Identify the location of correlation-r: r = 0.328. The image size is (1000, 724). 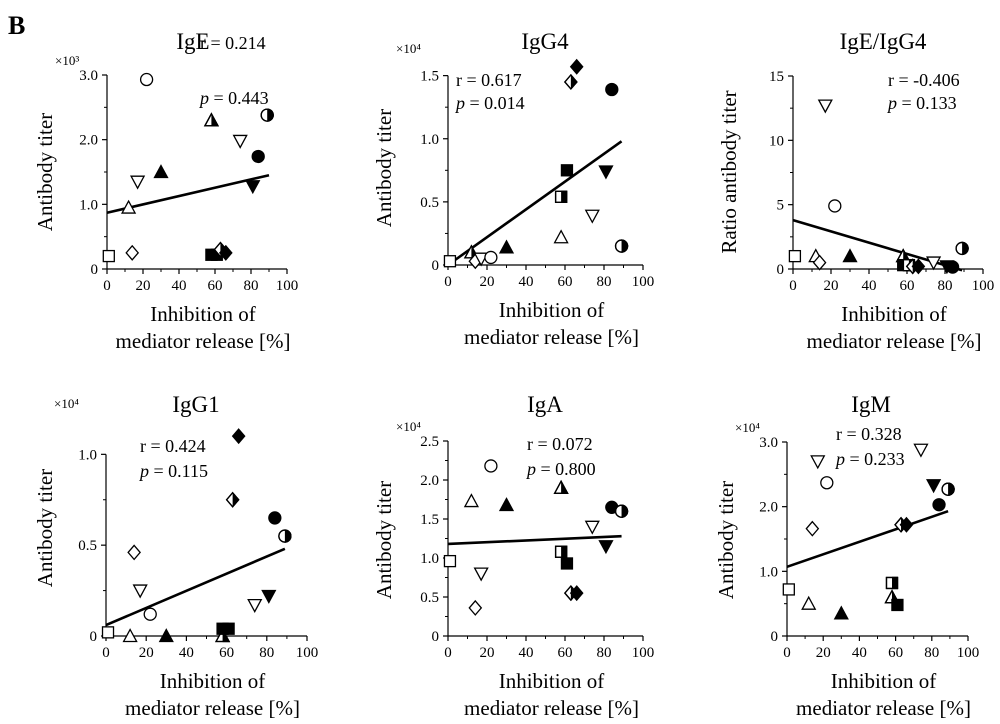
(869, 434).